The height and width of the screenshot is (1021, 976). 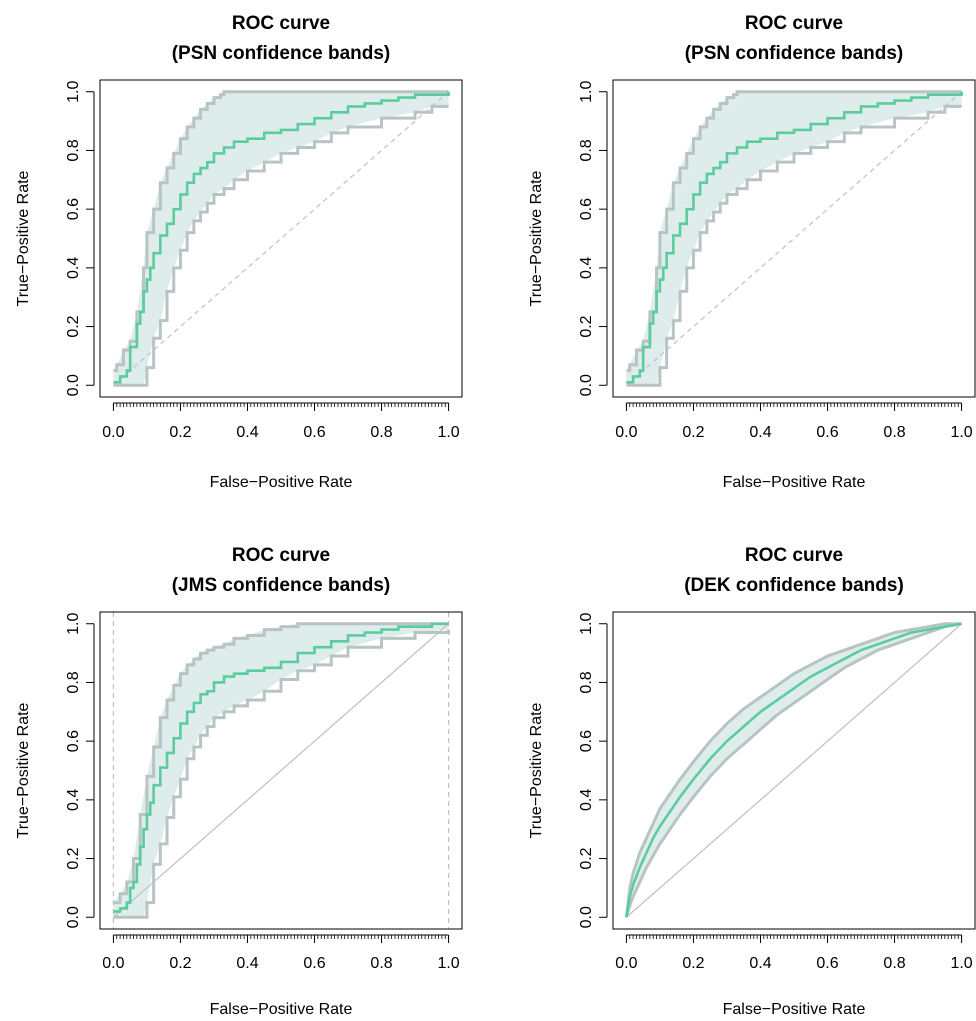 I want to click on chart-subtitle: (DEK confidence bands), so click(x=794, y=585).